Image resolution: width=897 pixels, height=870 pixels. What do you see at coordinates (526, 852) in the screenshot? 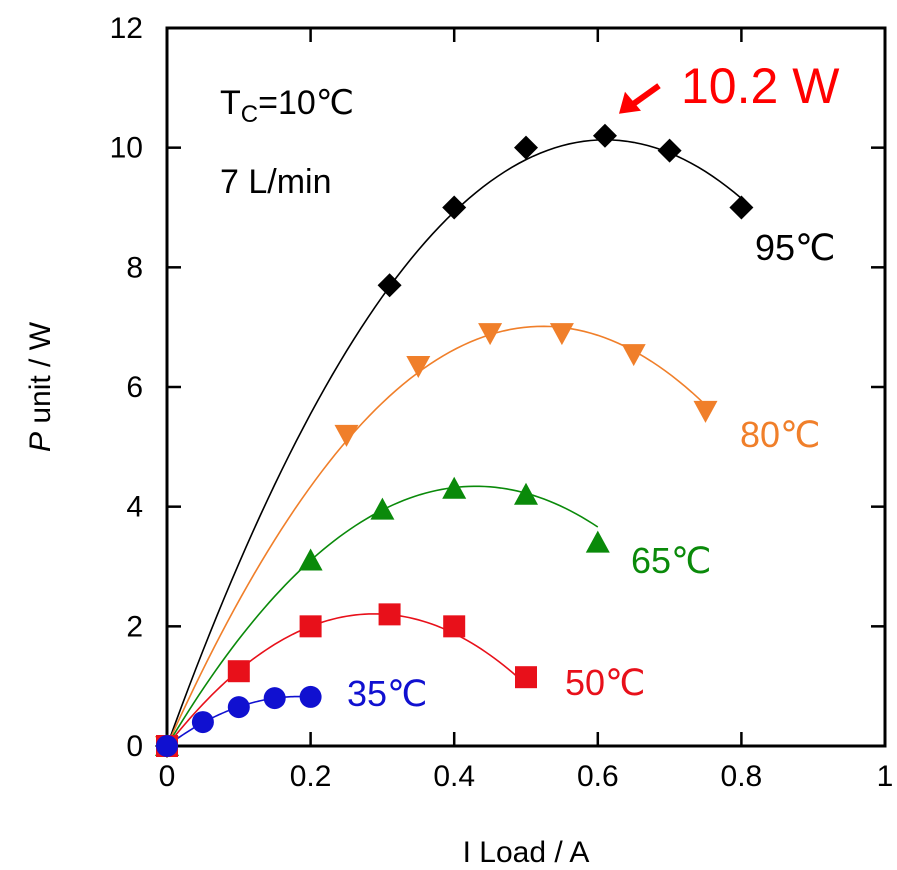
I see `x-axis-title: I Load / A` at bounding box center [526, 852].